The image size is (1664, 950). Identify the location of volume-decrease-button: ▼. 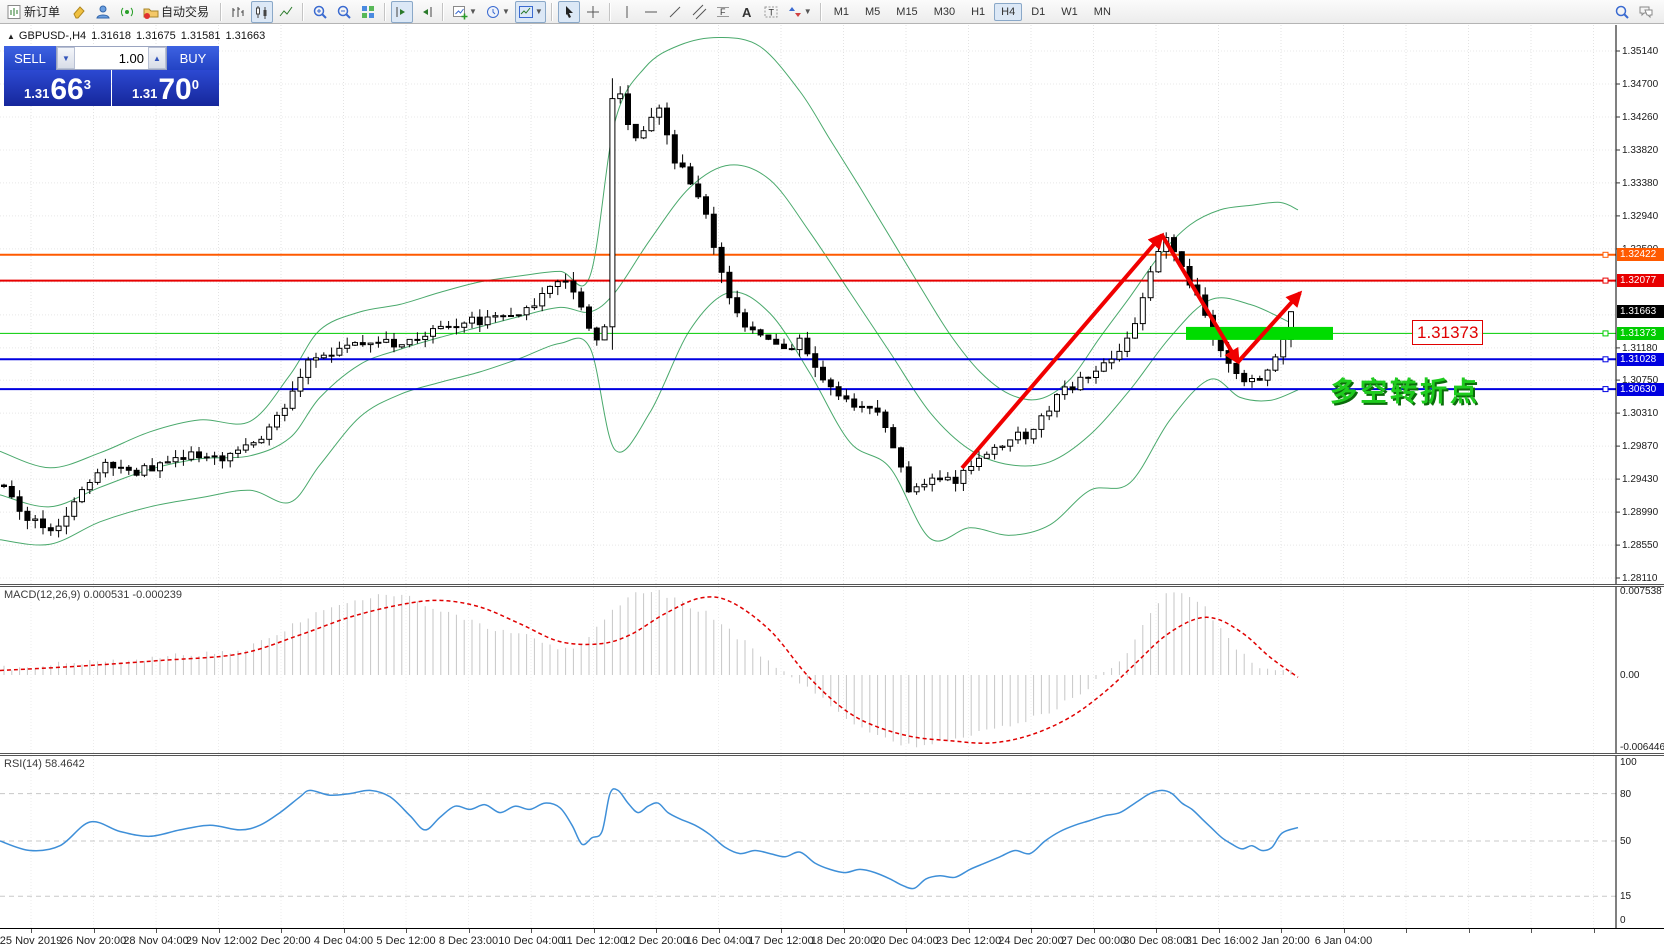
(66, 58).